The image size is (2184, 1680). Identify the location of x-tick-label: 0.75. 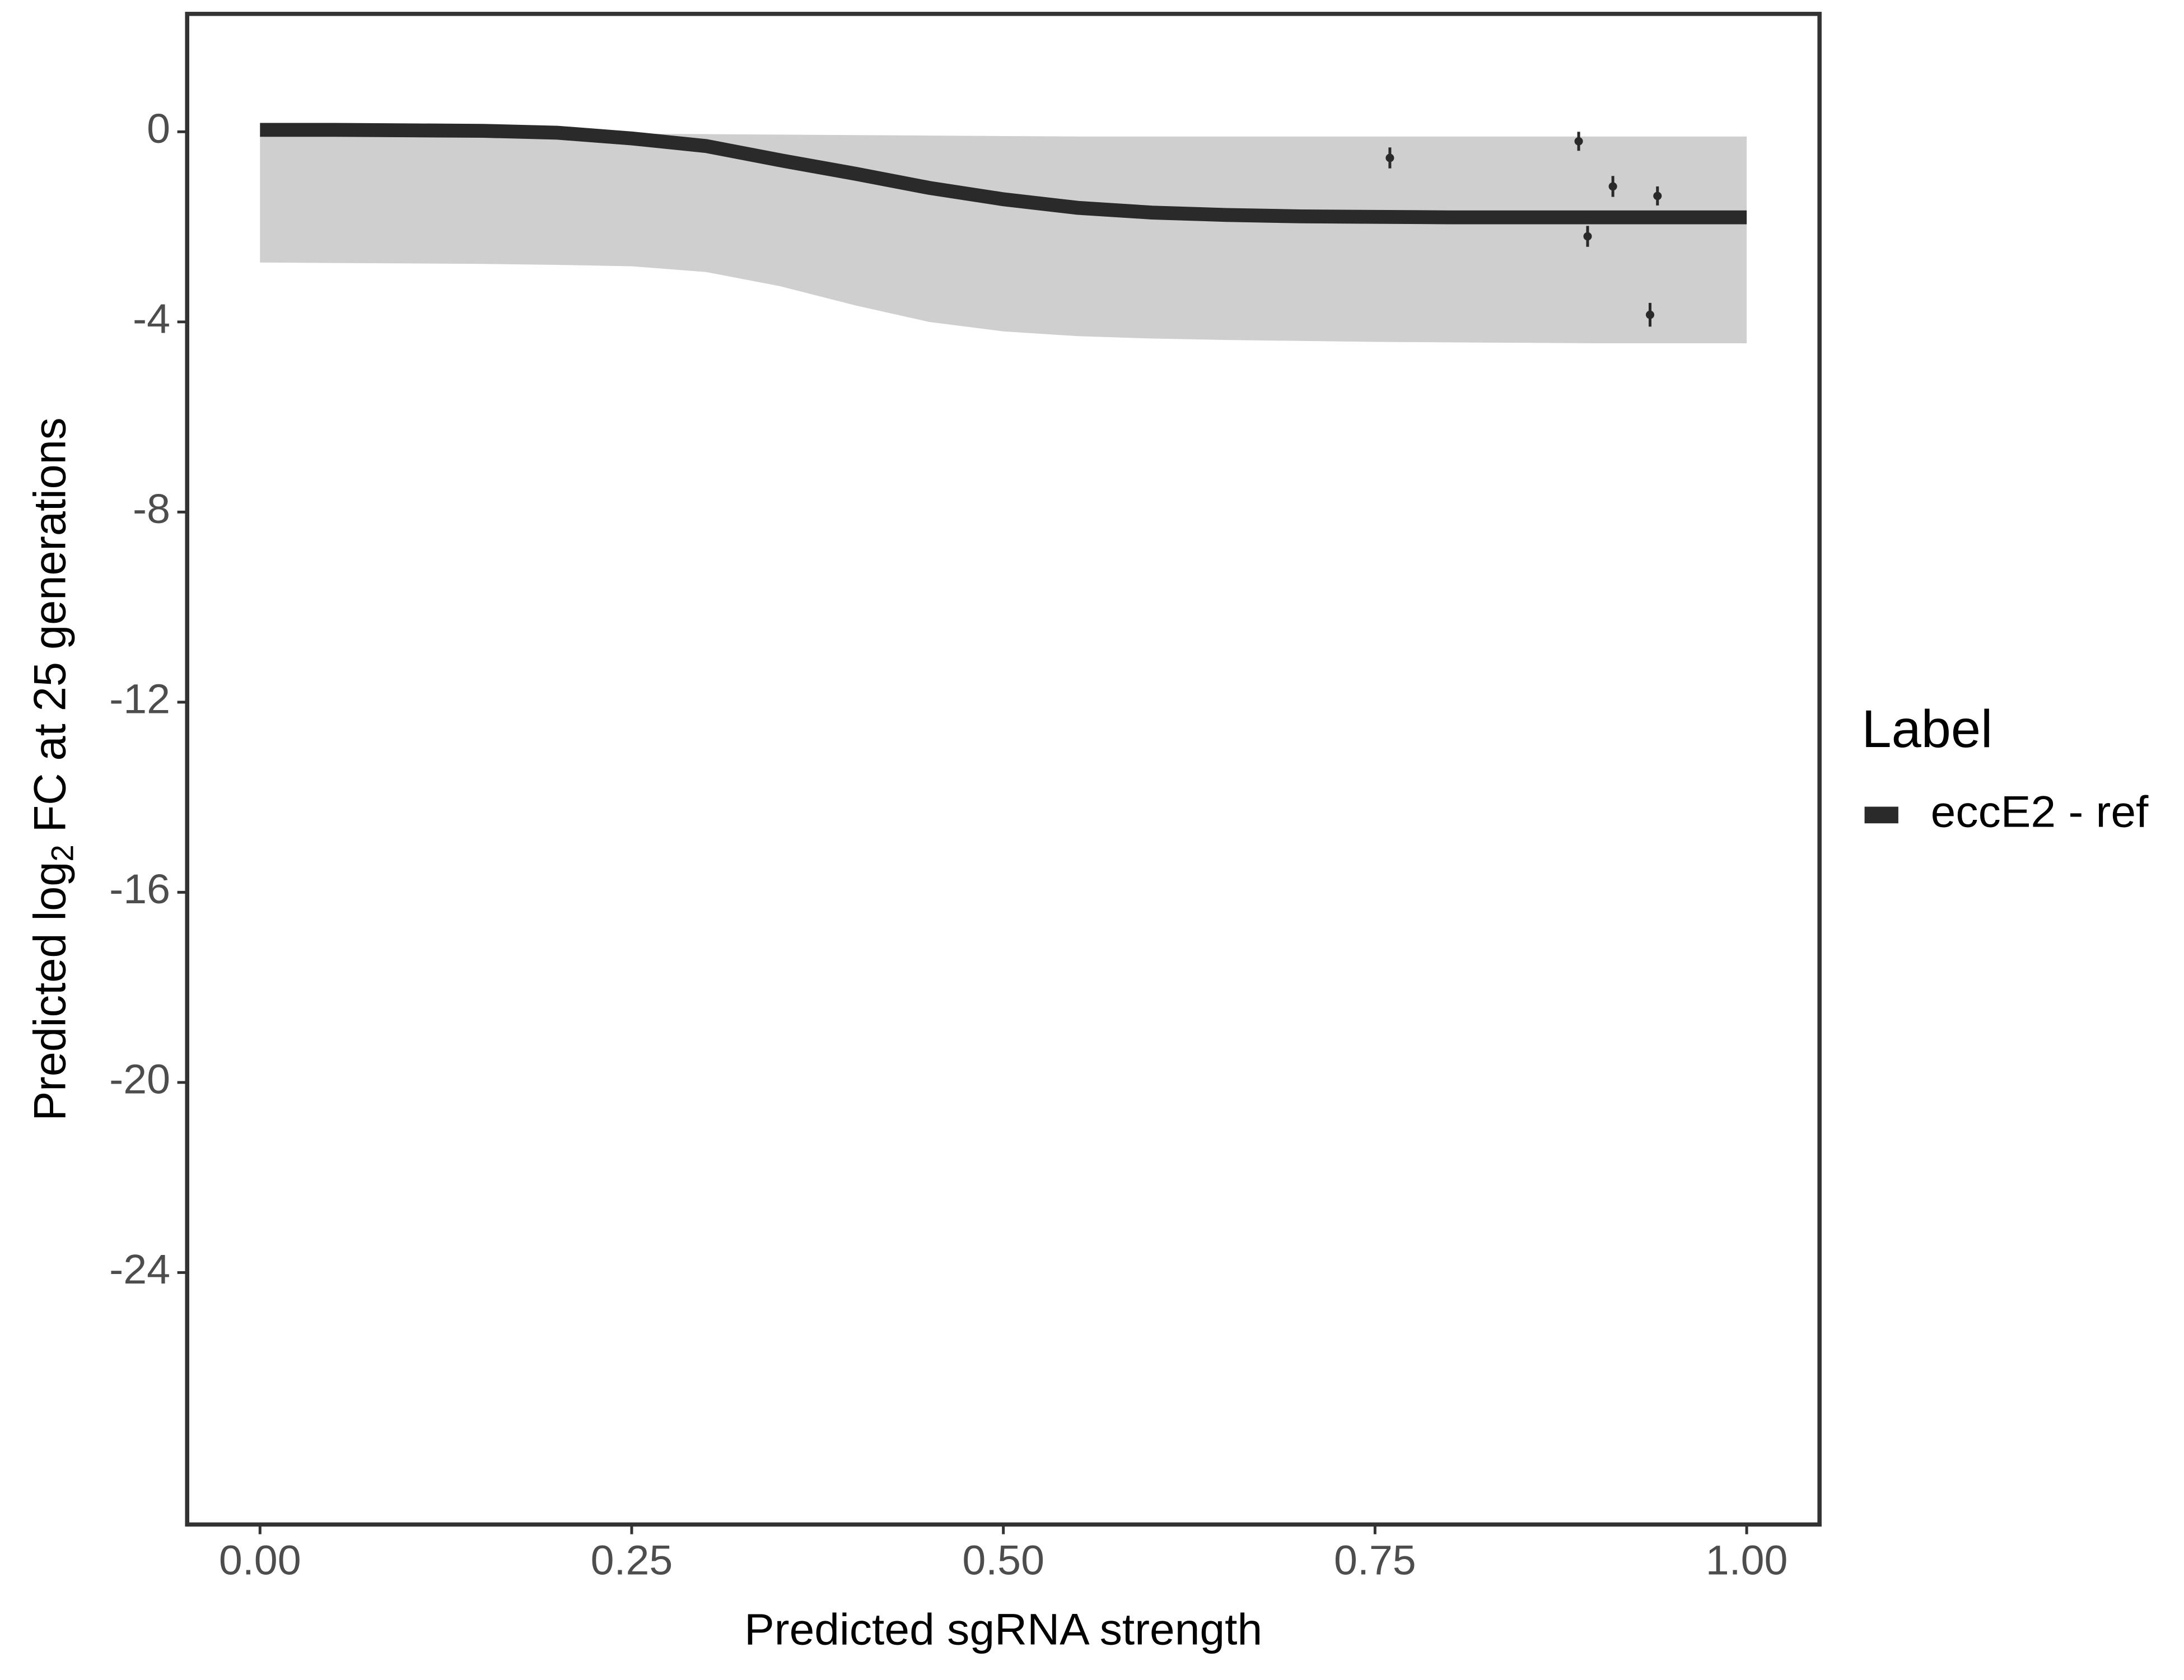
(1375, 1560).